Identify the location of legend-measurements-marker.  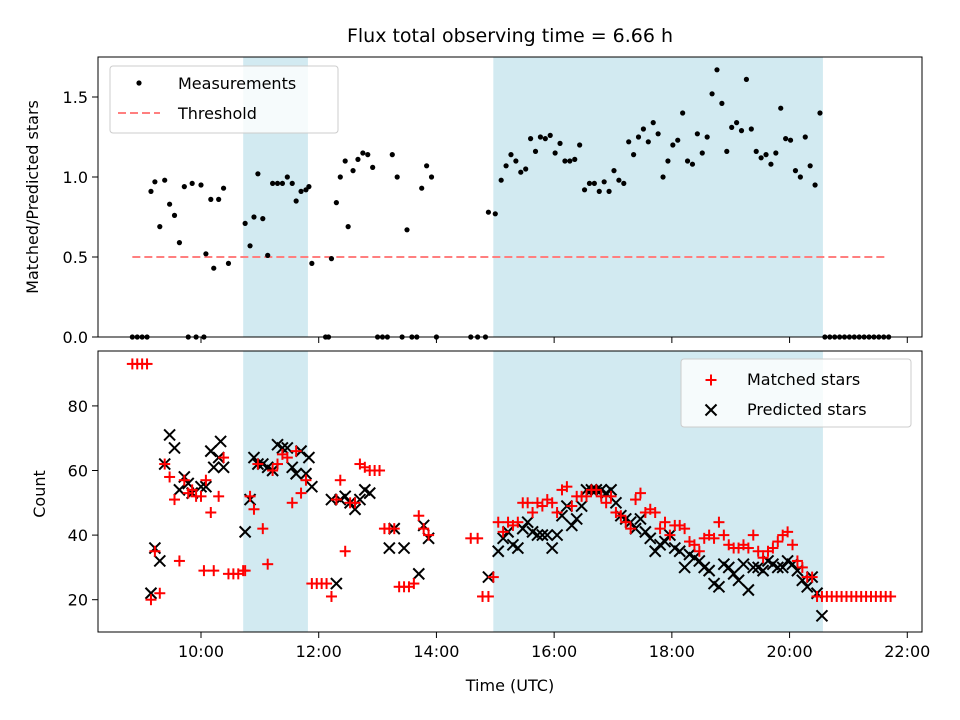
(139, 83).